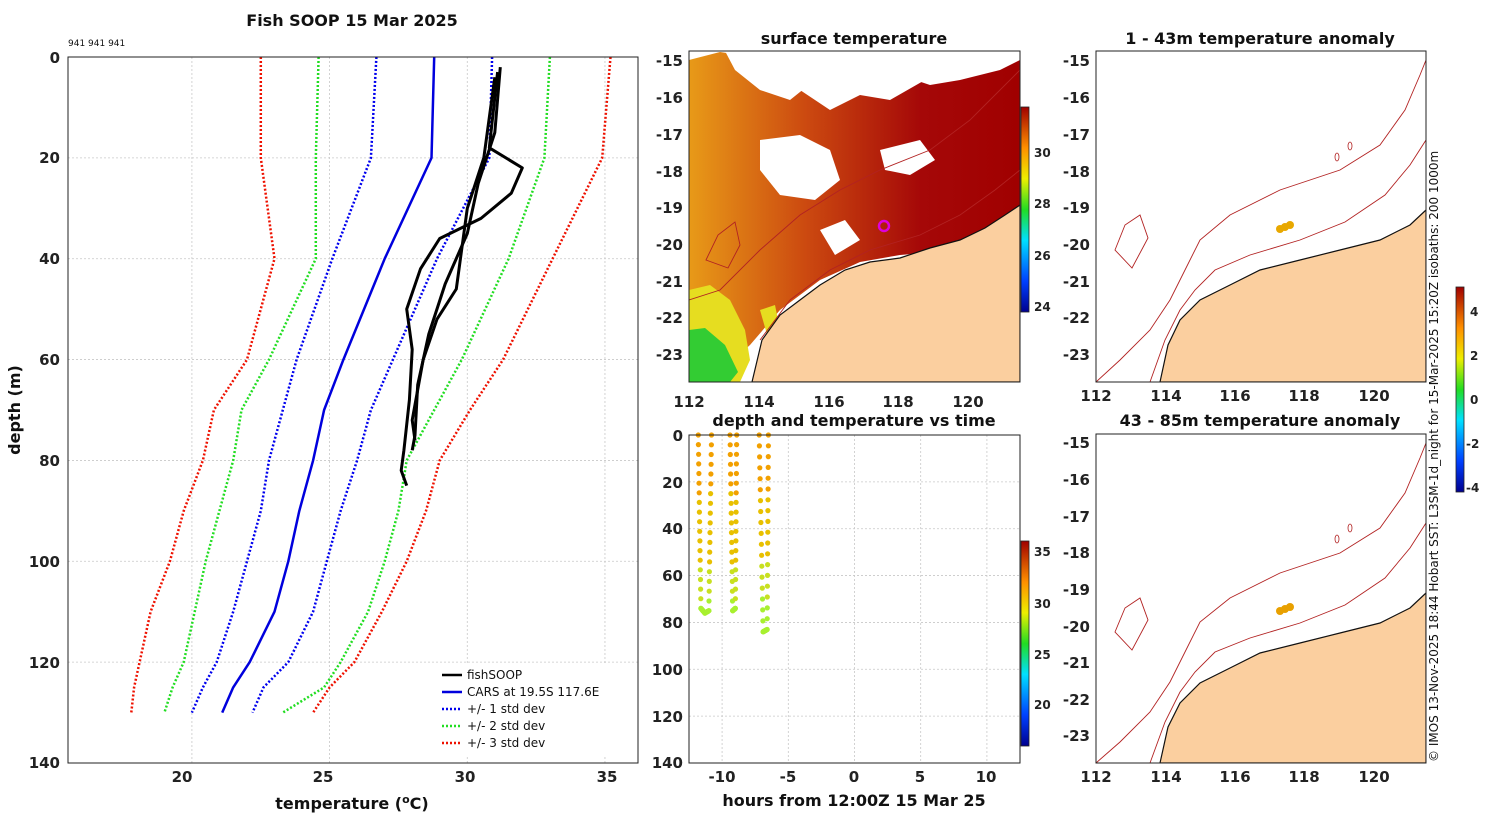 Image resolution: width=1500 pixels, height=820 pixels. Describe the element at coordinates (351, 803) in the screenshot. I see `profile-xlabel: temperature (oC)` at that location.